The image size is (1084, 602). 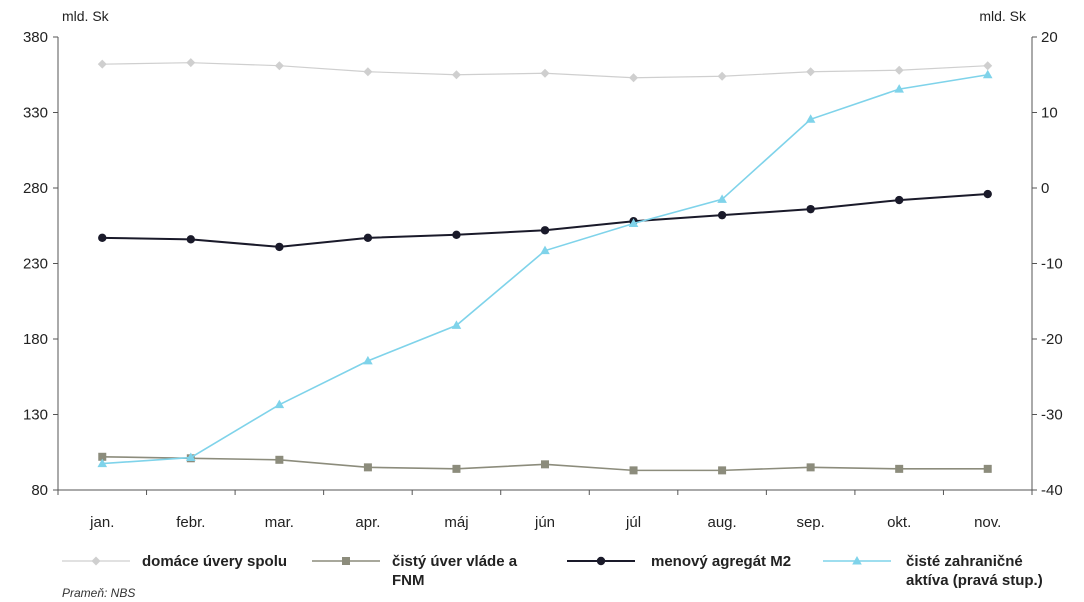 What do you see at coordinates (1052, 264) in the screenshot?
I see `right-tick-label: -10` at bounding box center [1052, 264].